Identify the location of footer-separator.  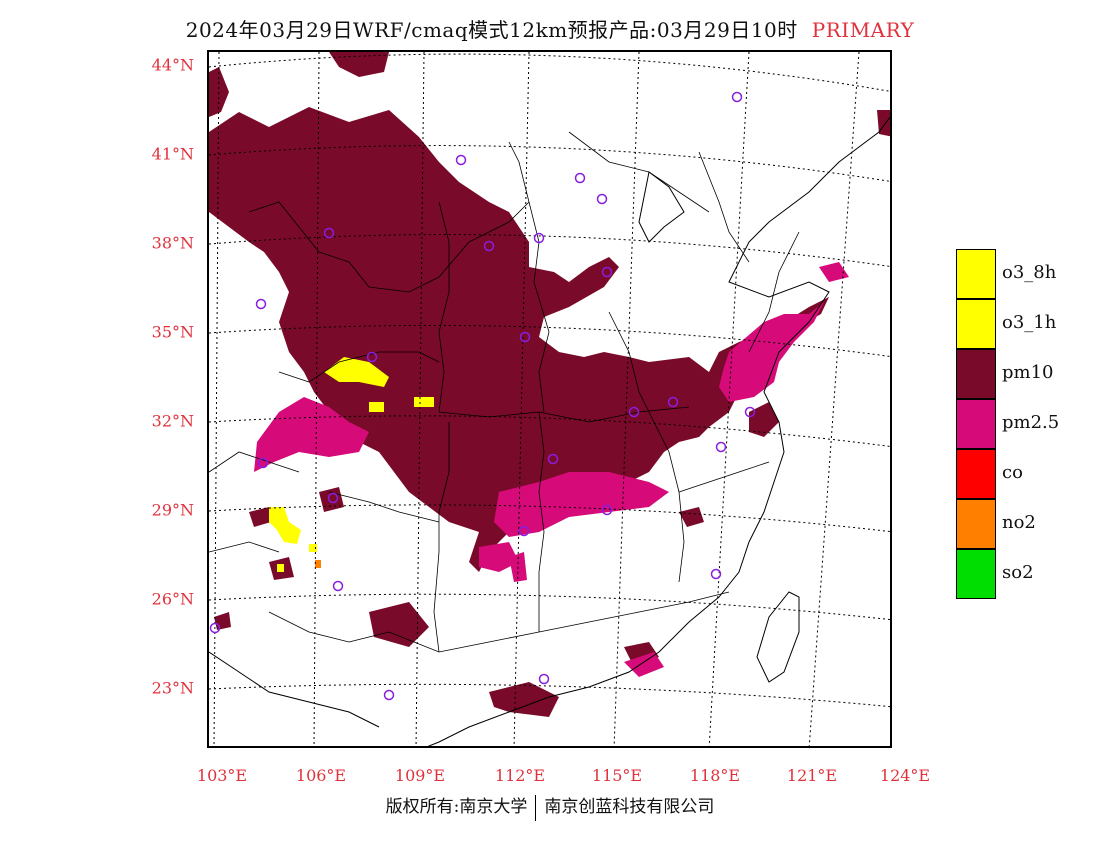
(536, 807).